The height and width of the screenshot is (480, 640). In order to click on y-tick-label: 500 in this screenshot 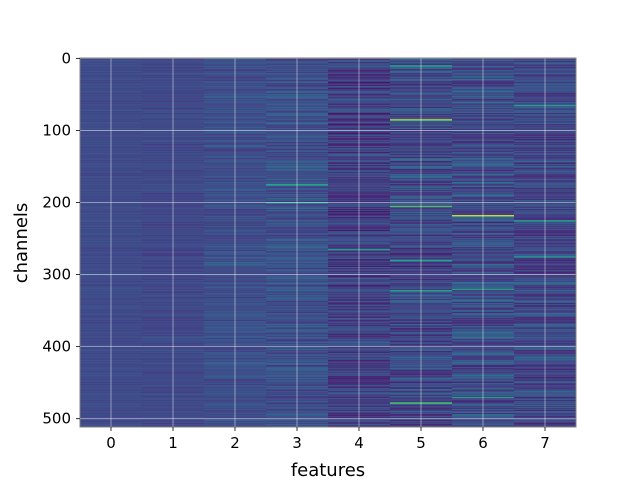, I will do `click(56, 419)`.